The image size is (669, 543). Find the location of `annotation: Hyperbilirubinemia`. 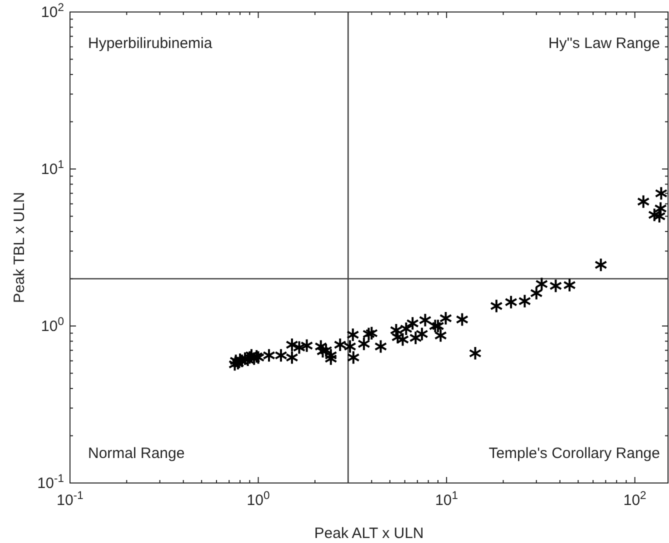

annotation: Hyperbilirubinemia is located at coordinates (150, 43).